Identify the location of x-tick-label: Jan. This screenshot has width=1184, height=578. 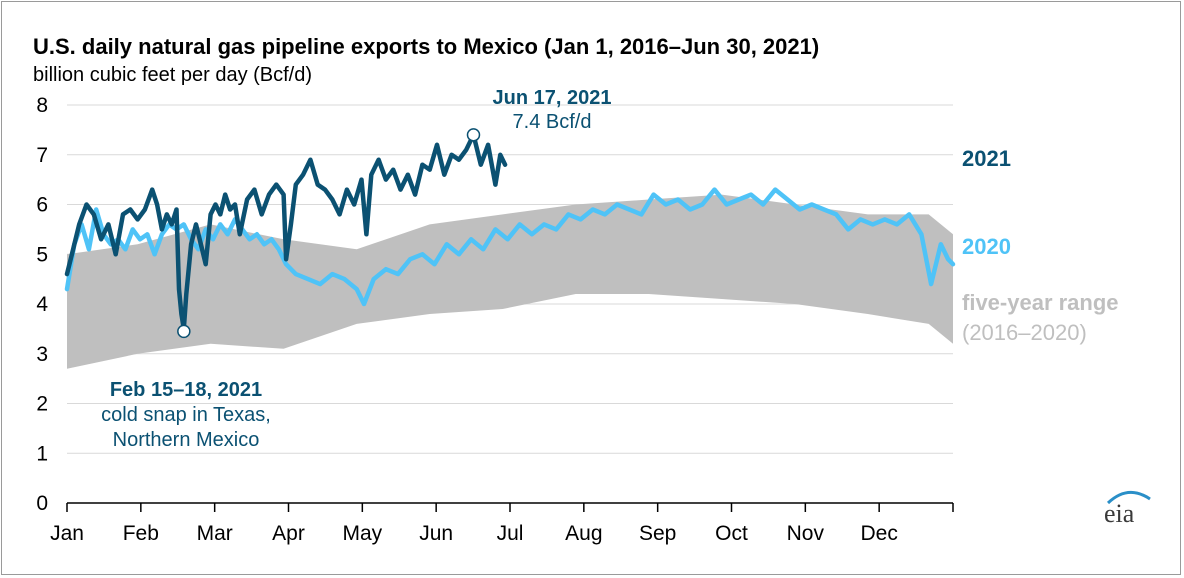
(67, 533).